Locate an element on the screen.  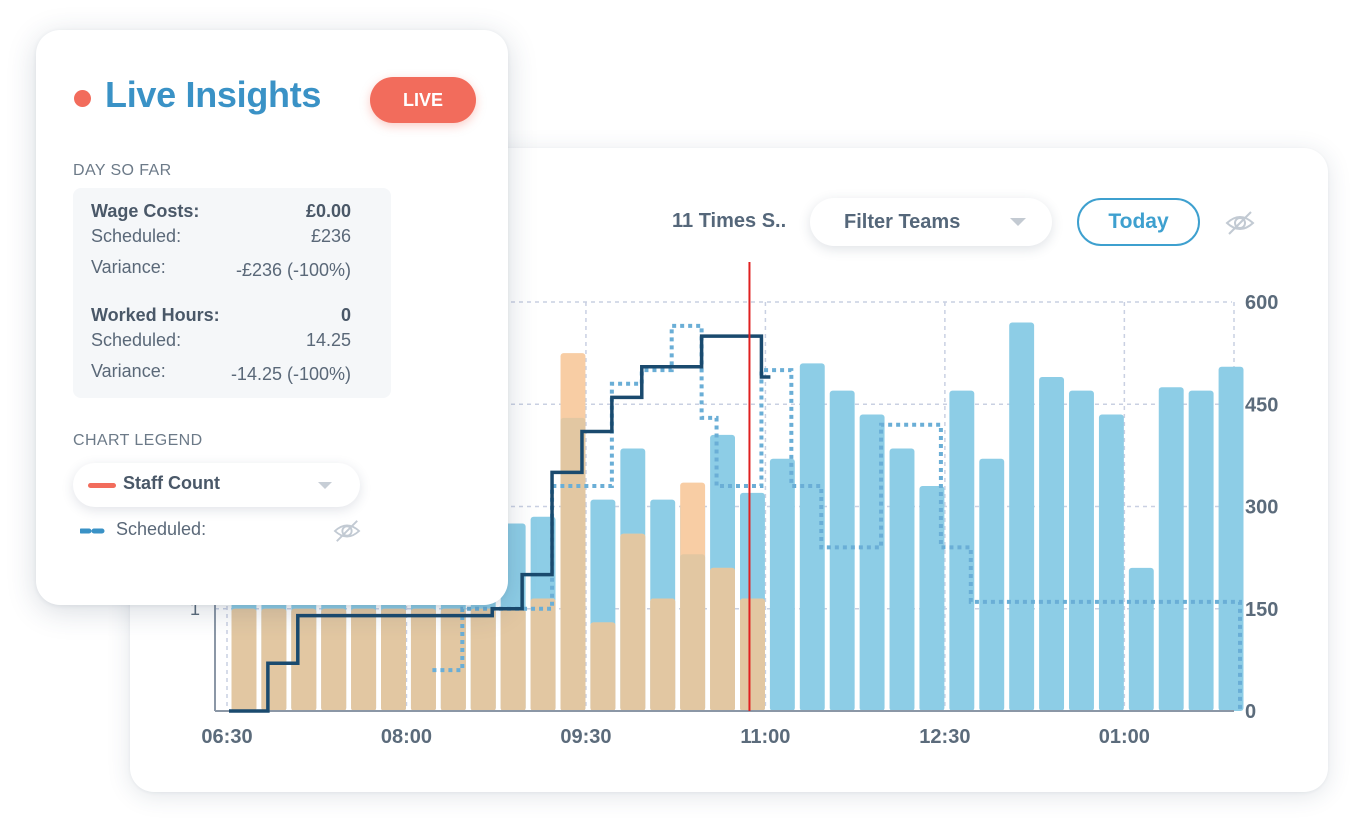
legend-select-label: Staff Count is located at coordinates (171, 483).